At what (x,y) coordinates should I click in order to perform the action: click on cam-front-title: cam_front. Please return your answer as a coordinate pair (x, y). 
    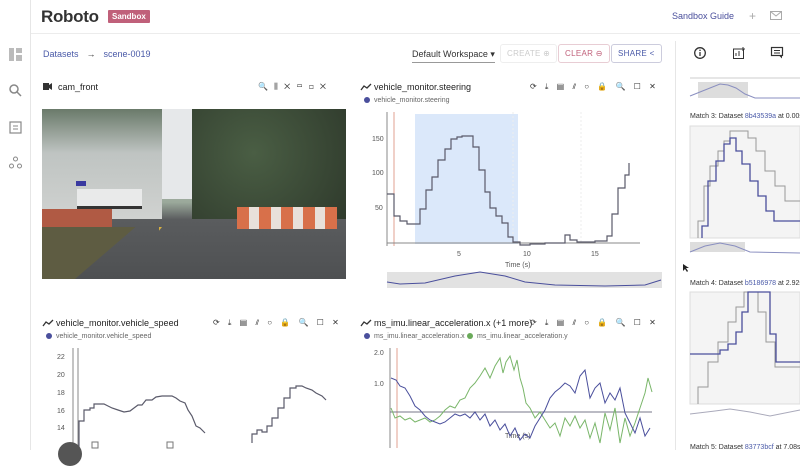
    Looking at the image, I should click on (78, 87).